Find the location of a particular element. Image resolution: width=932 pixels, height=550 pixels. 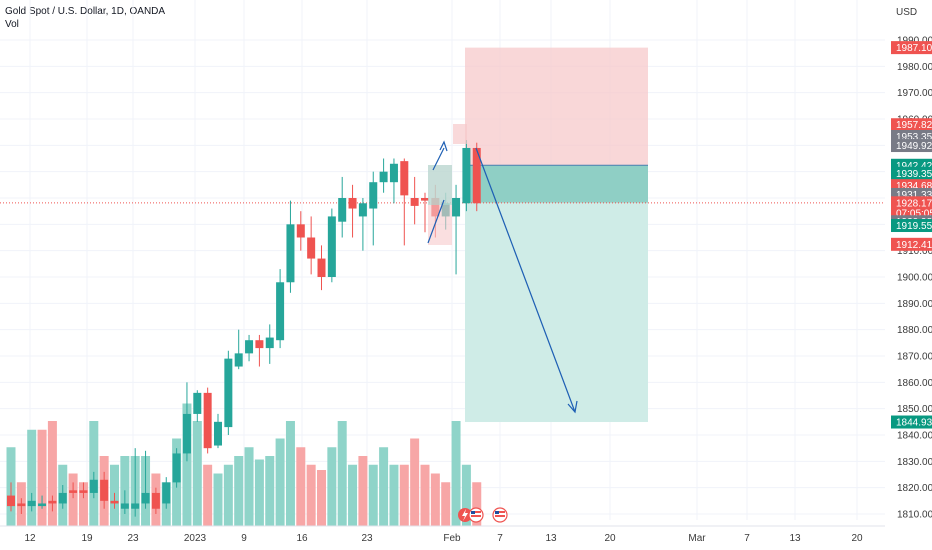

lightning-glyph is located at coordinates (465, 515).